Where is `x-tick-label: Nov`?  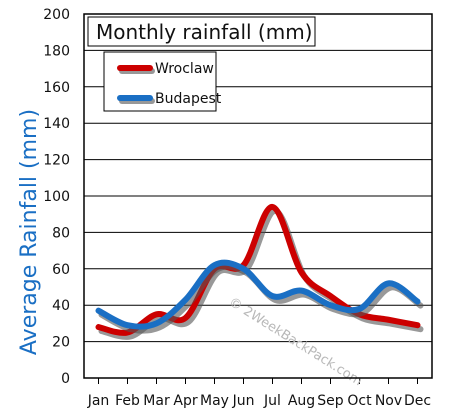 x-tick-label: Nov is located at coordinates (388, 401).